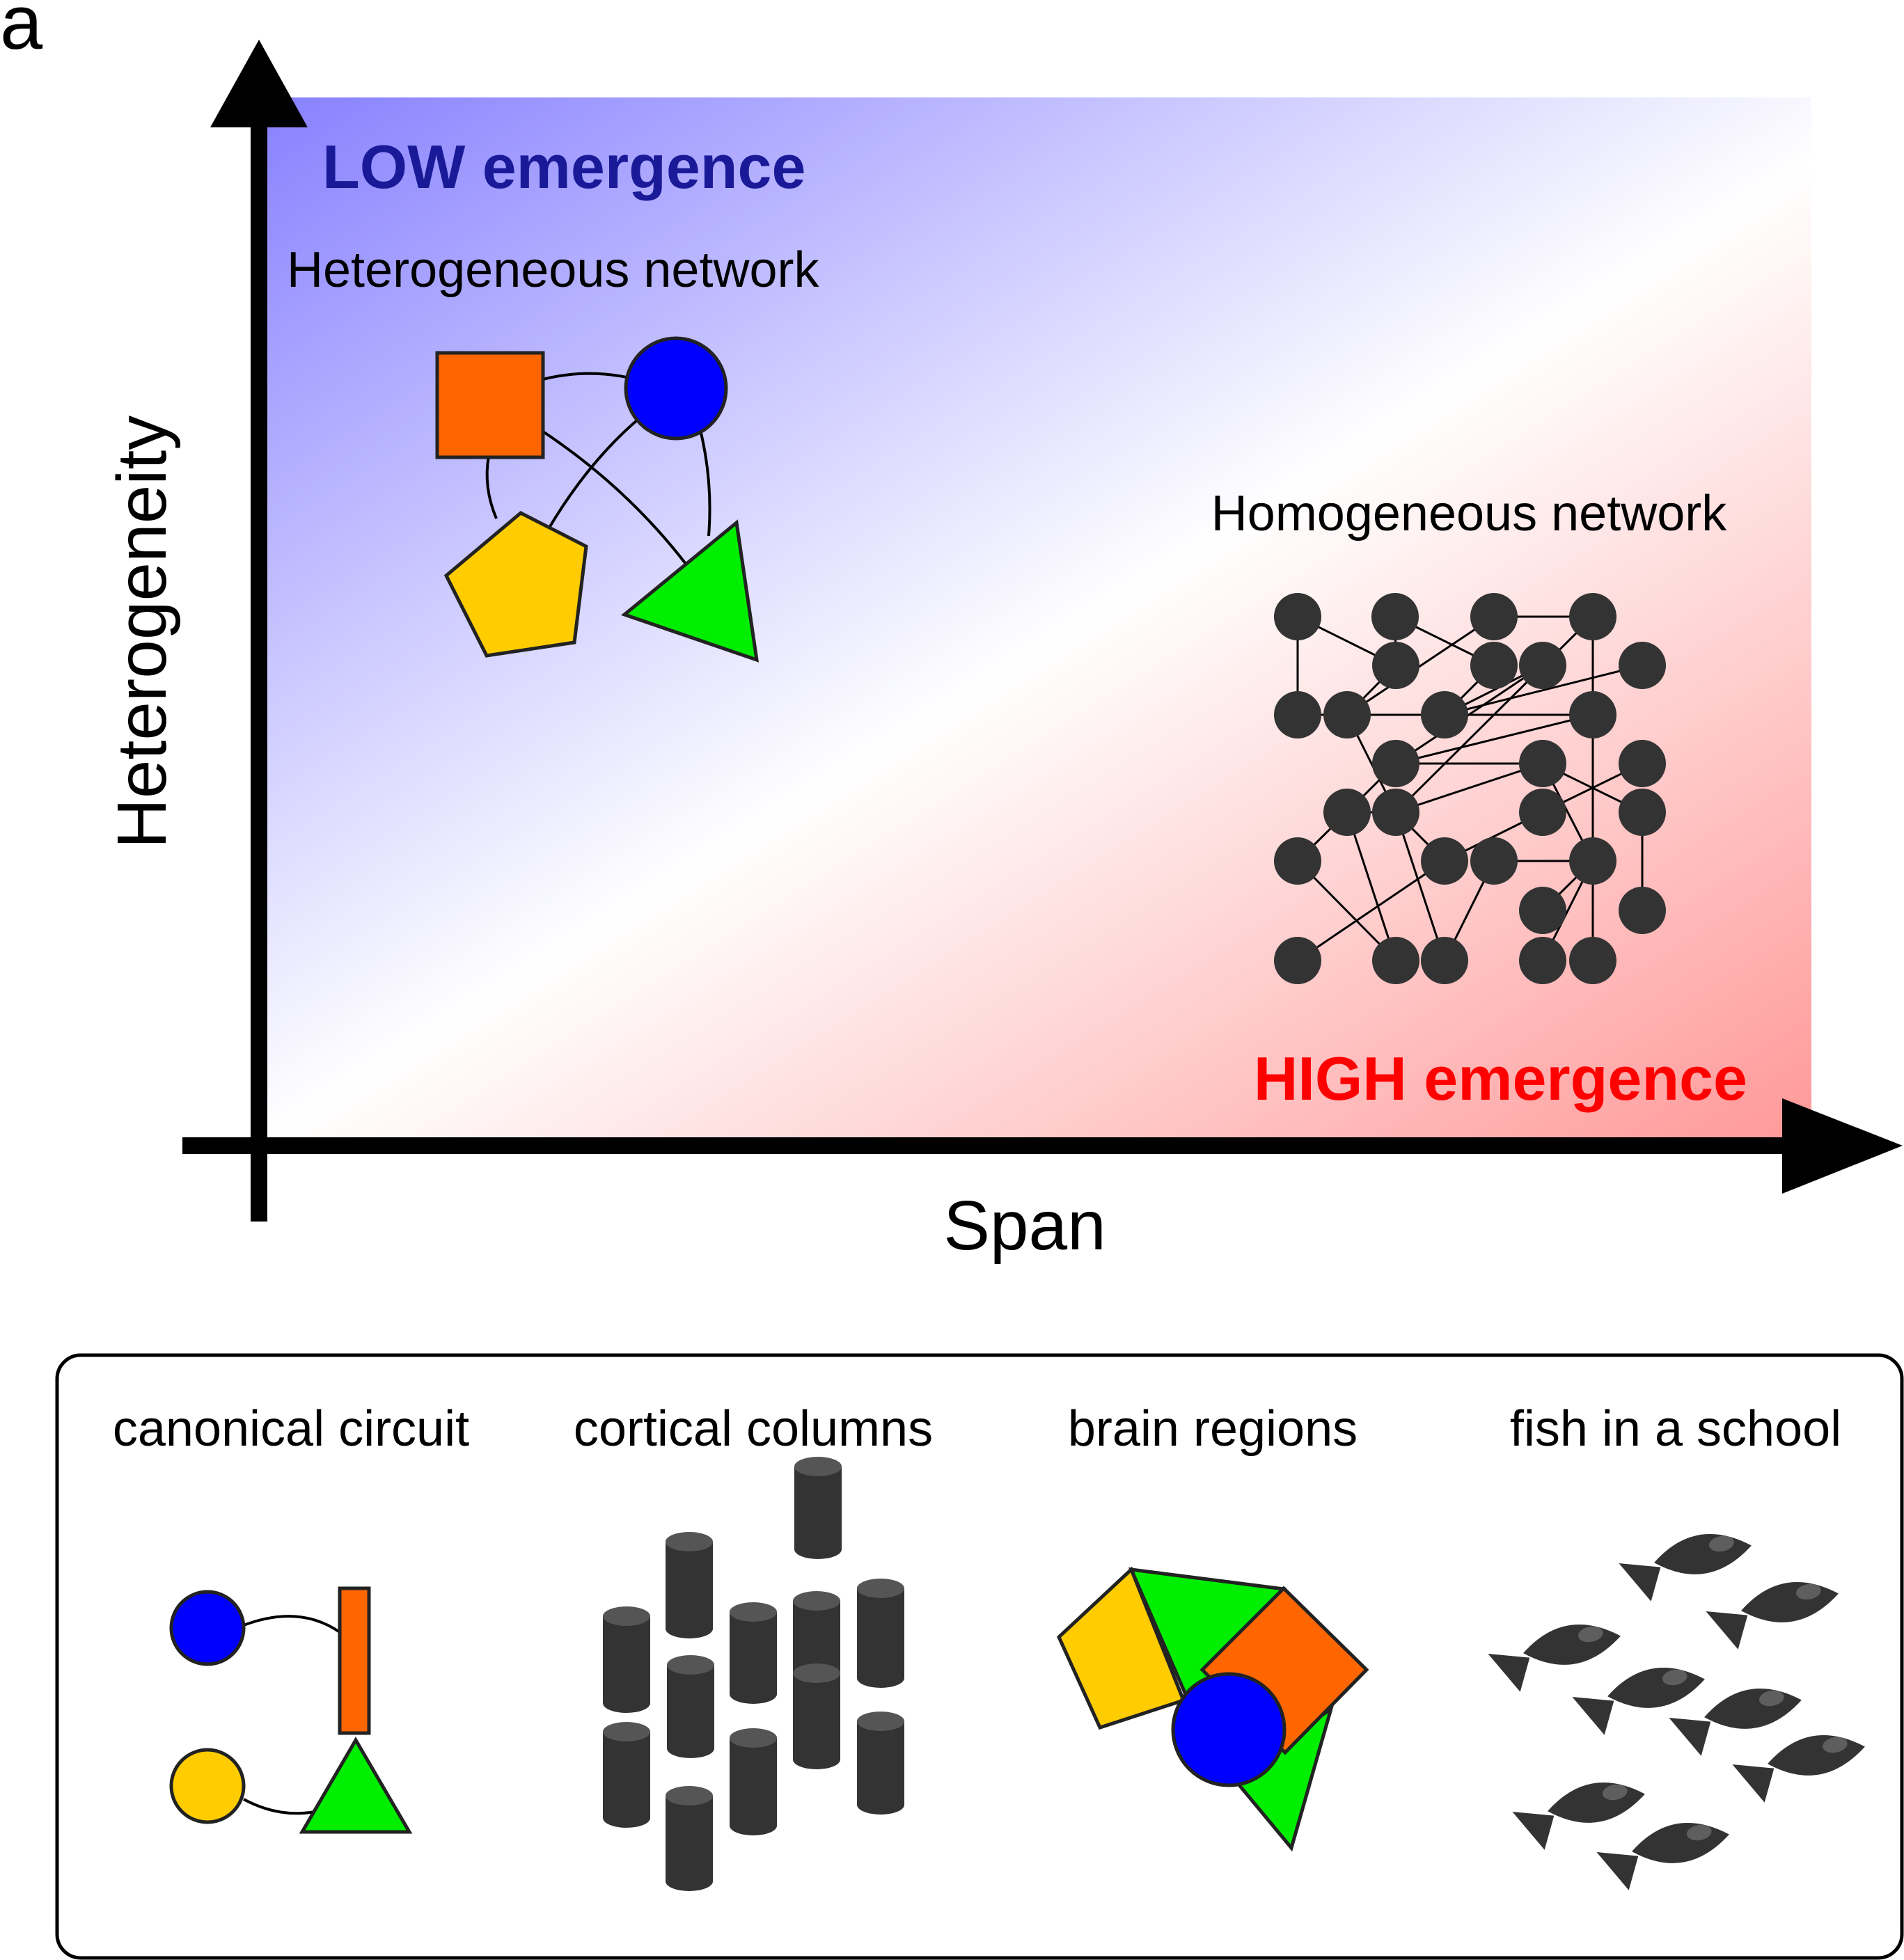 The width and height of the screenshot is (1904, 1960). I want to click on canonical-circuit-diagram, so click(291, 1710).